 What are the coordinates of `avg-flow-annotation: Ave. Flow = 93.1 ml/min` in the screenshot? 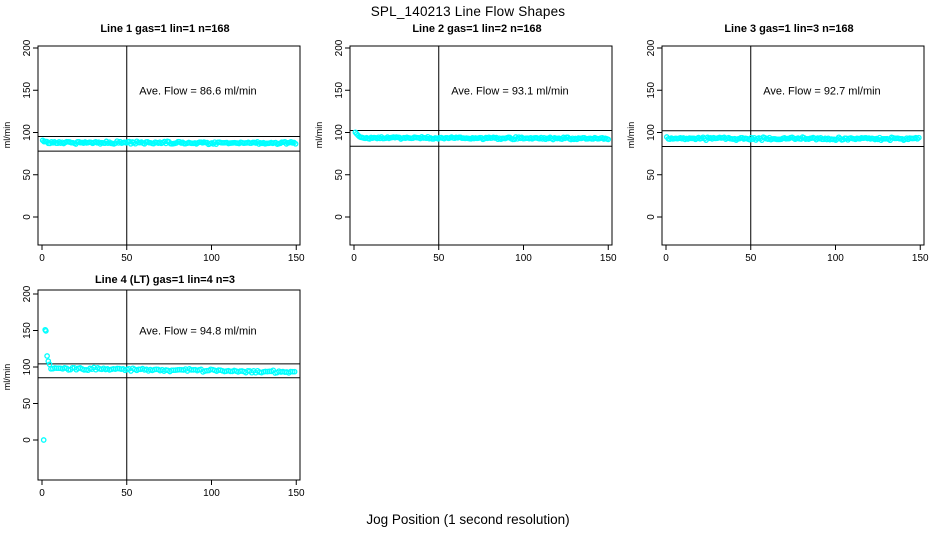 It's located at (509, 91).